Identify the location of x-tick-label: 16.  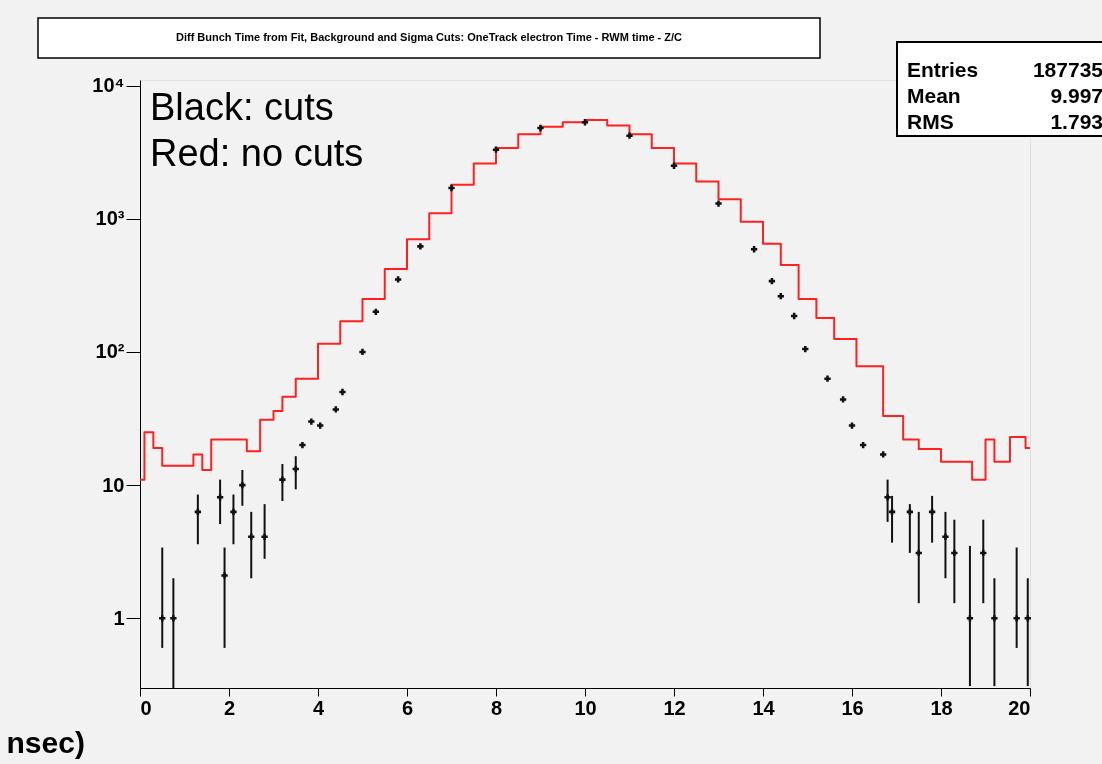
(852, 707).